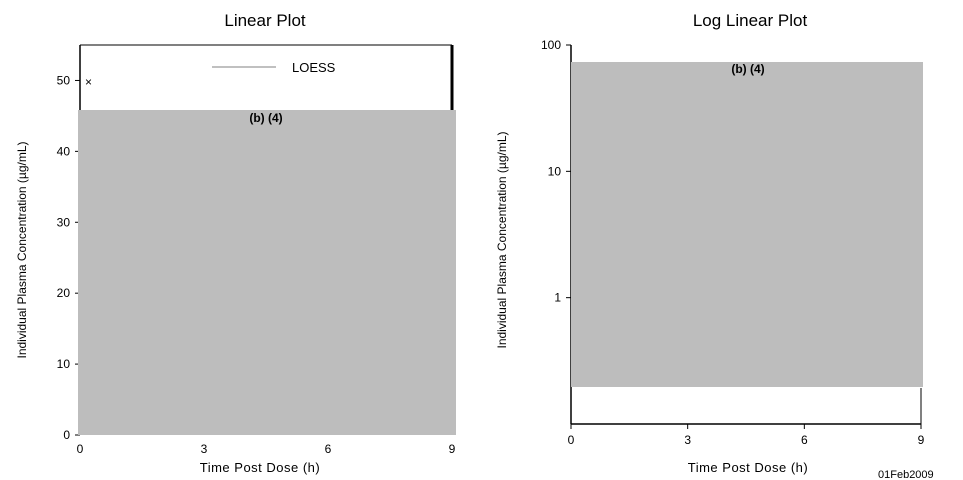 This screenshot has height=480, width=963. I want to click on redaction-label-left: (b) (4), so click(265, 118).